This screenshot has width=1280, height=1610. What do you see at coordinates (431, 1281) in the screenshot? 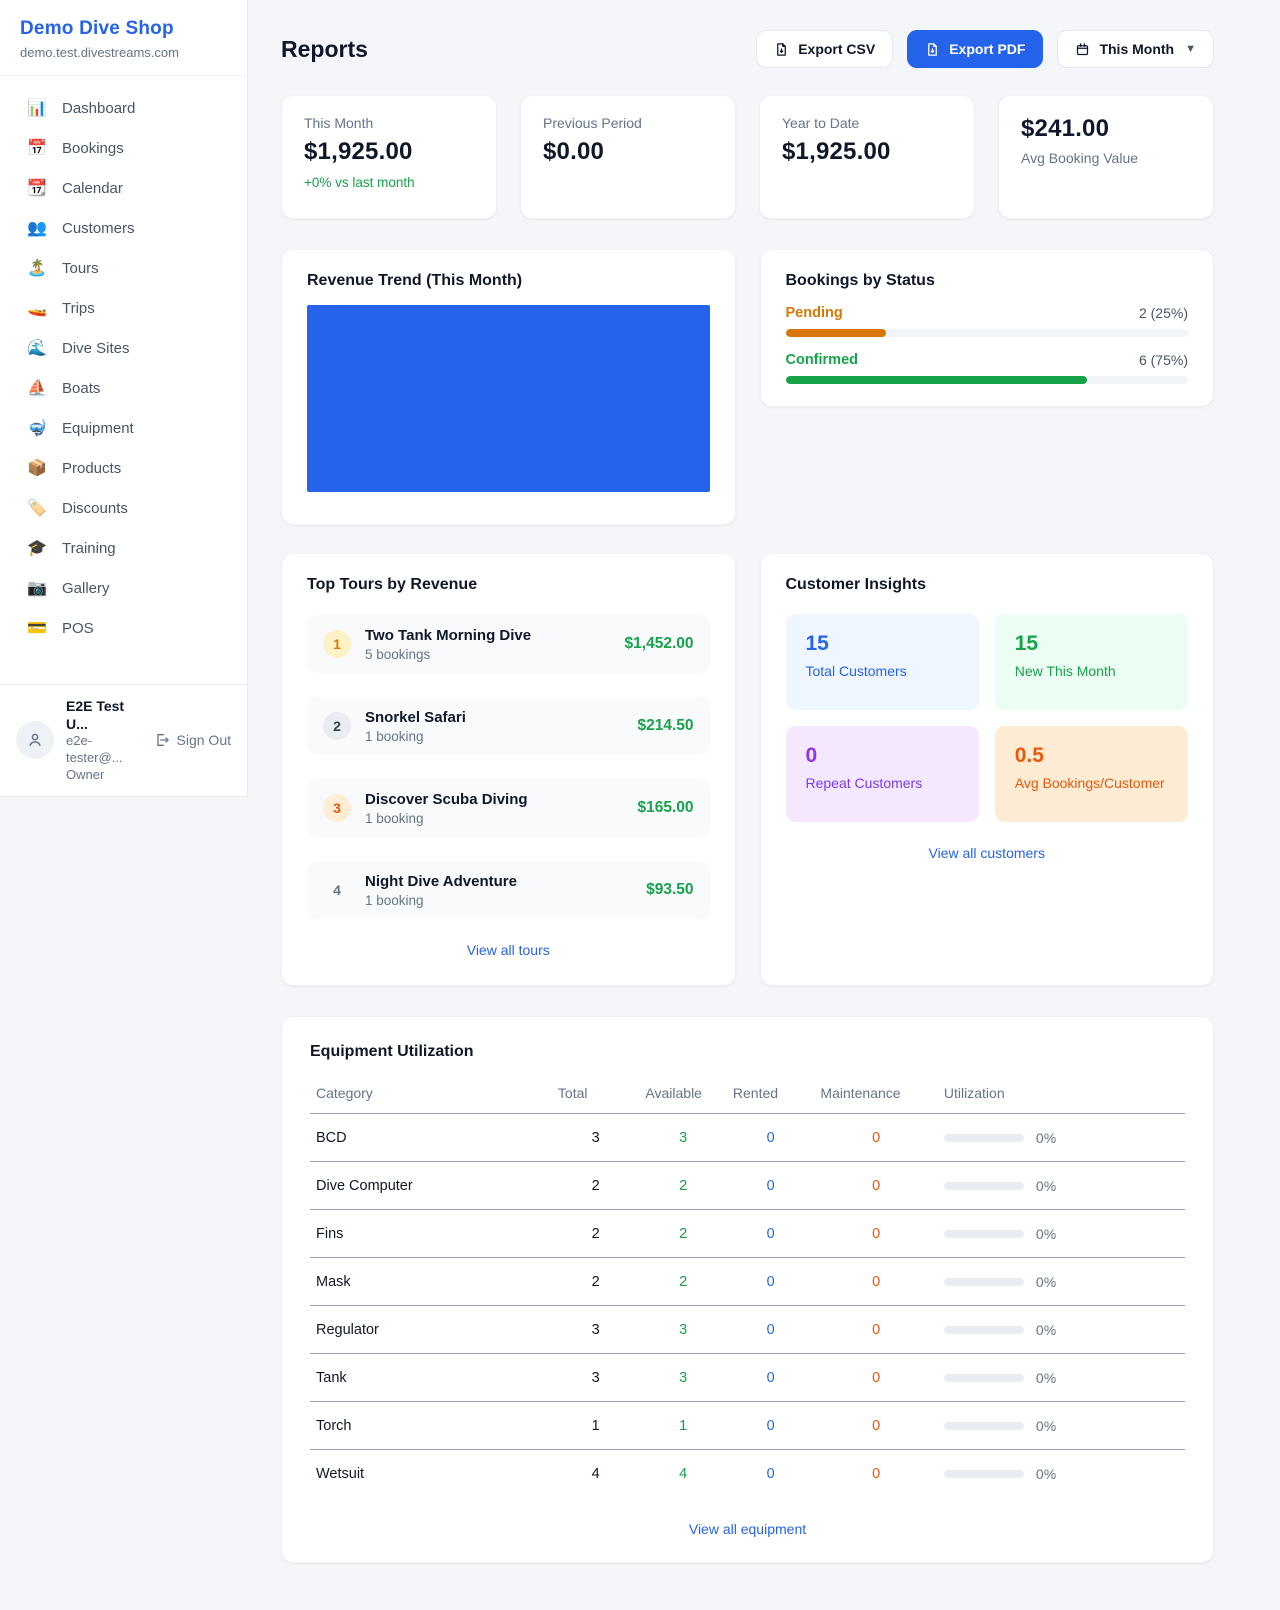
I see `cell-category: Mask` at bounding box center [431, 1281].